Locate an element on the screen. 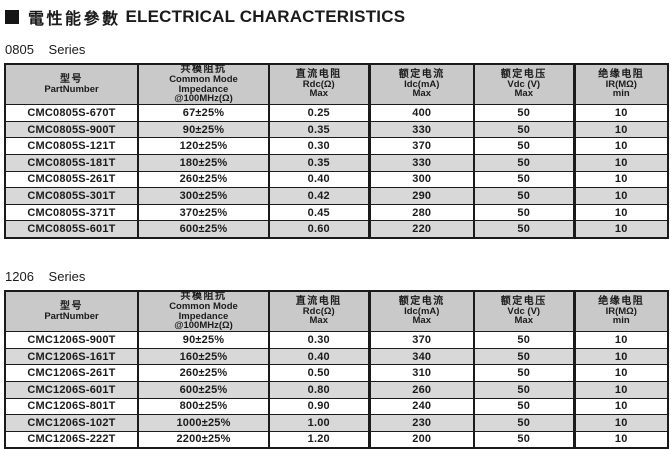 The width and height of the screenshot is (671, 449). table-row: CMC0805S-601T 600±25% 0.60 220 50 10 is located at coordinates (336, 229).